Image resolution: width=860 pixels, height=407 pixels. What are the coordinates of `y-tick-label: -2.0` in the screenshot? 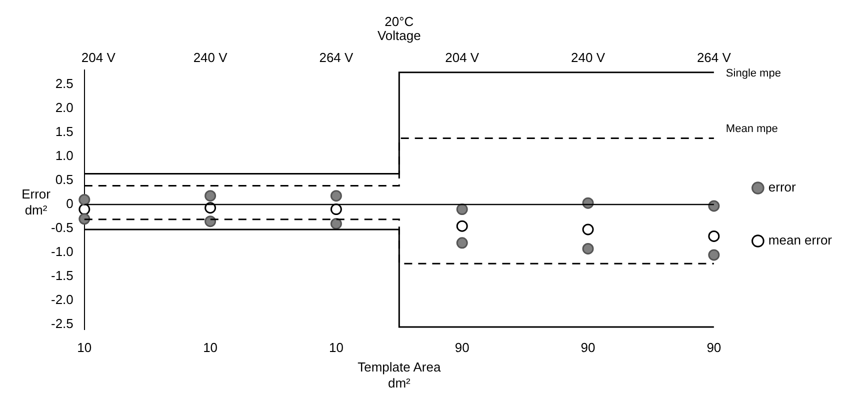 It's located at (62, 300).